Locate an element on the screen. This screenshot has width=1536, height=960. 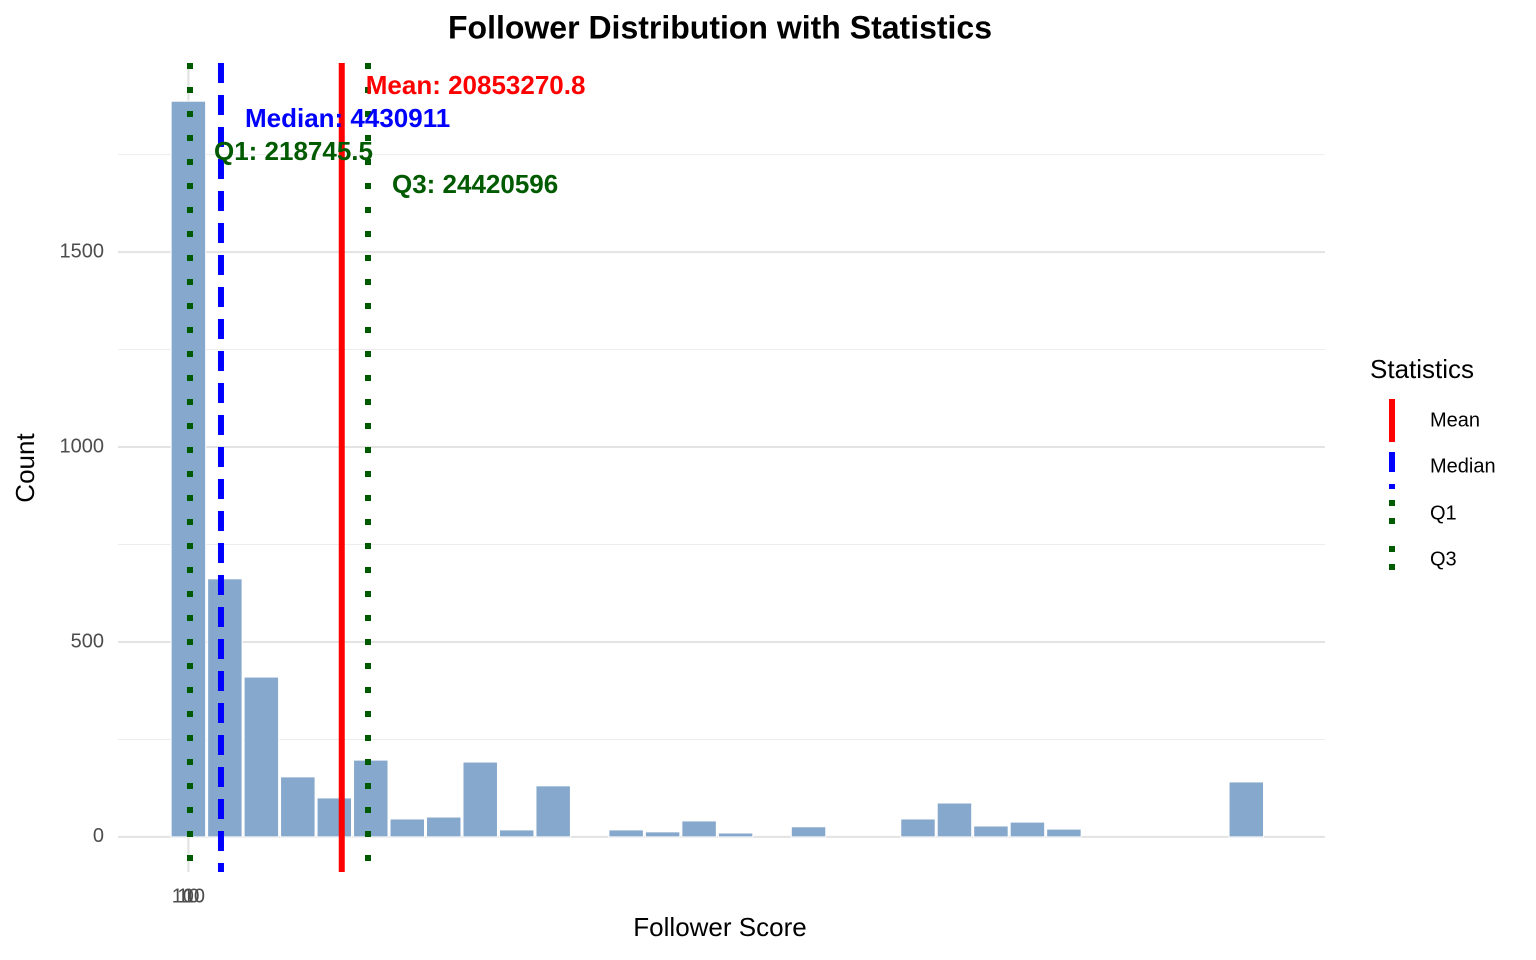
x-tick-label: 100 is located at coordinates (188, 896).